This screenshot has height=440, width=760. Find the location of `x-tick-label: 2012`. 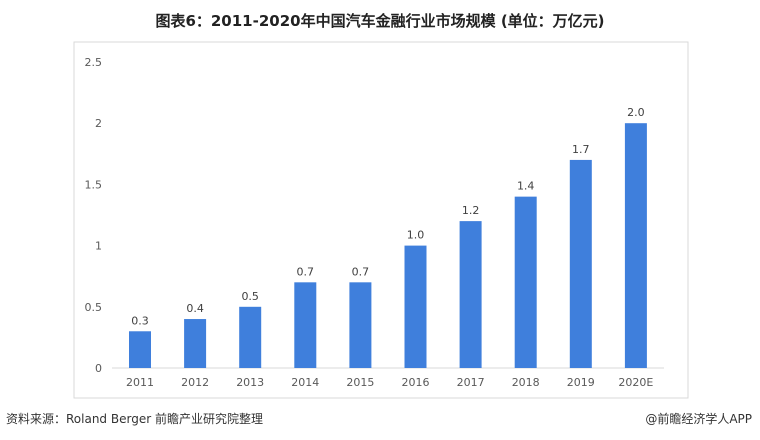

x-tick-label: 2012 is located at coordinates (195, 382).